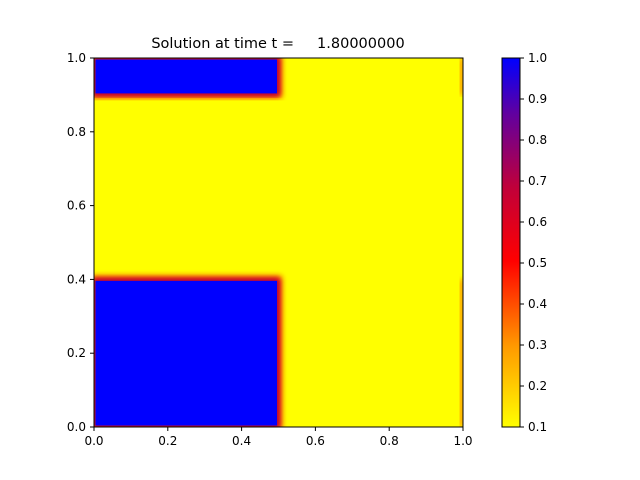 The width and height of the screenshot is (640, 480). What do you see at coordinates (537, 140) in the screenshot?
I see `colorbar-tick-label: 0.8` at bounding box center [537, 140].